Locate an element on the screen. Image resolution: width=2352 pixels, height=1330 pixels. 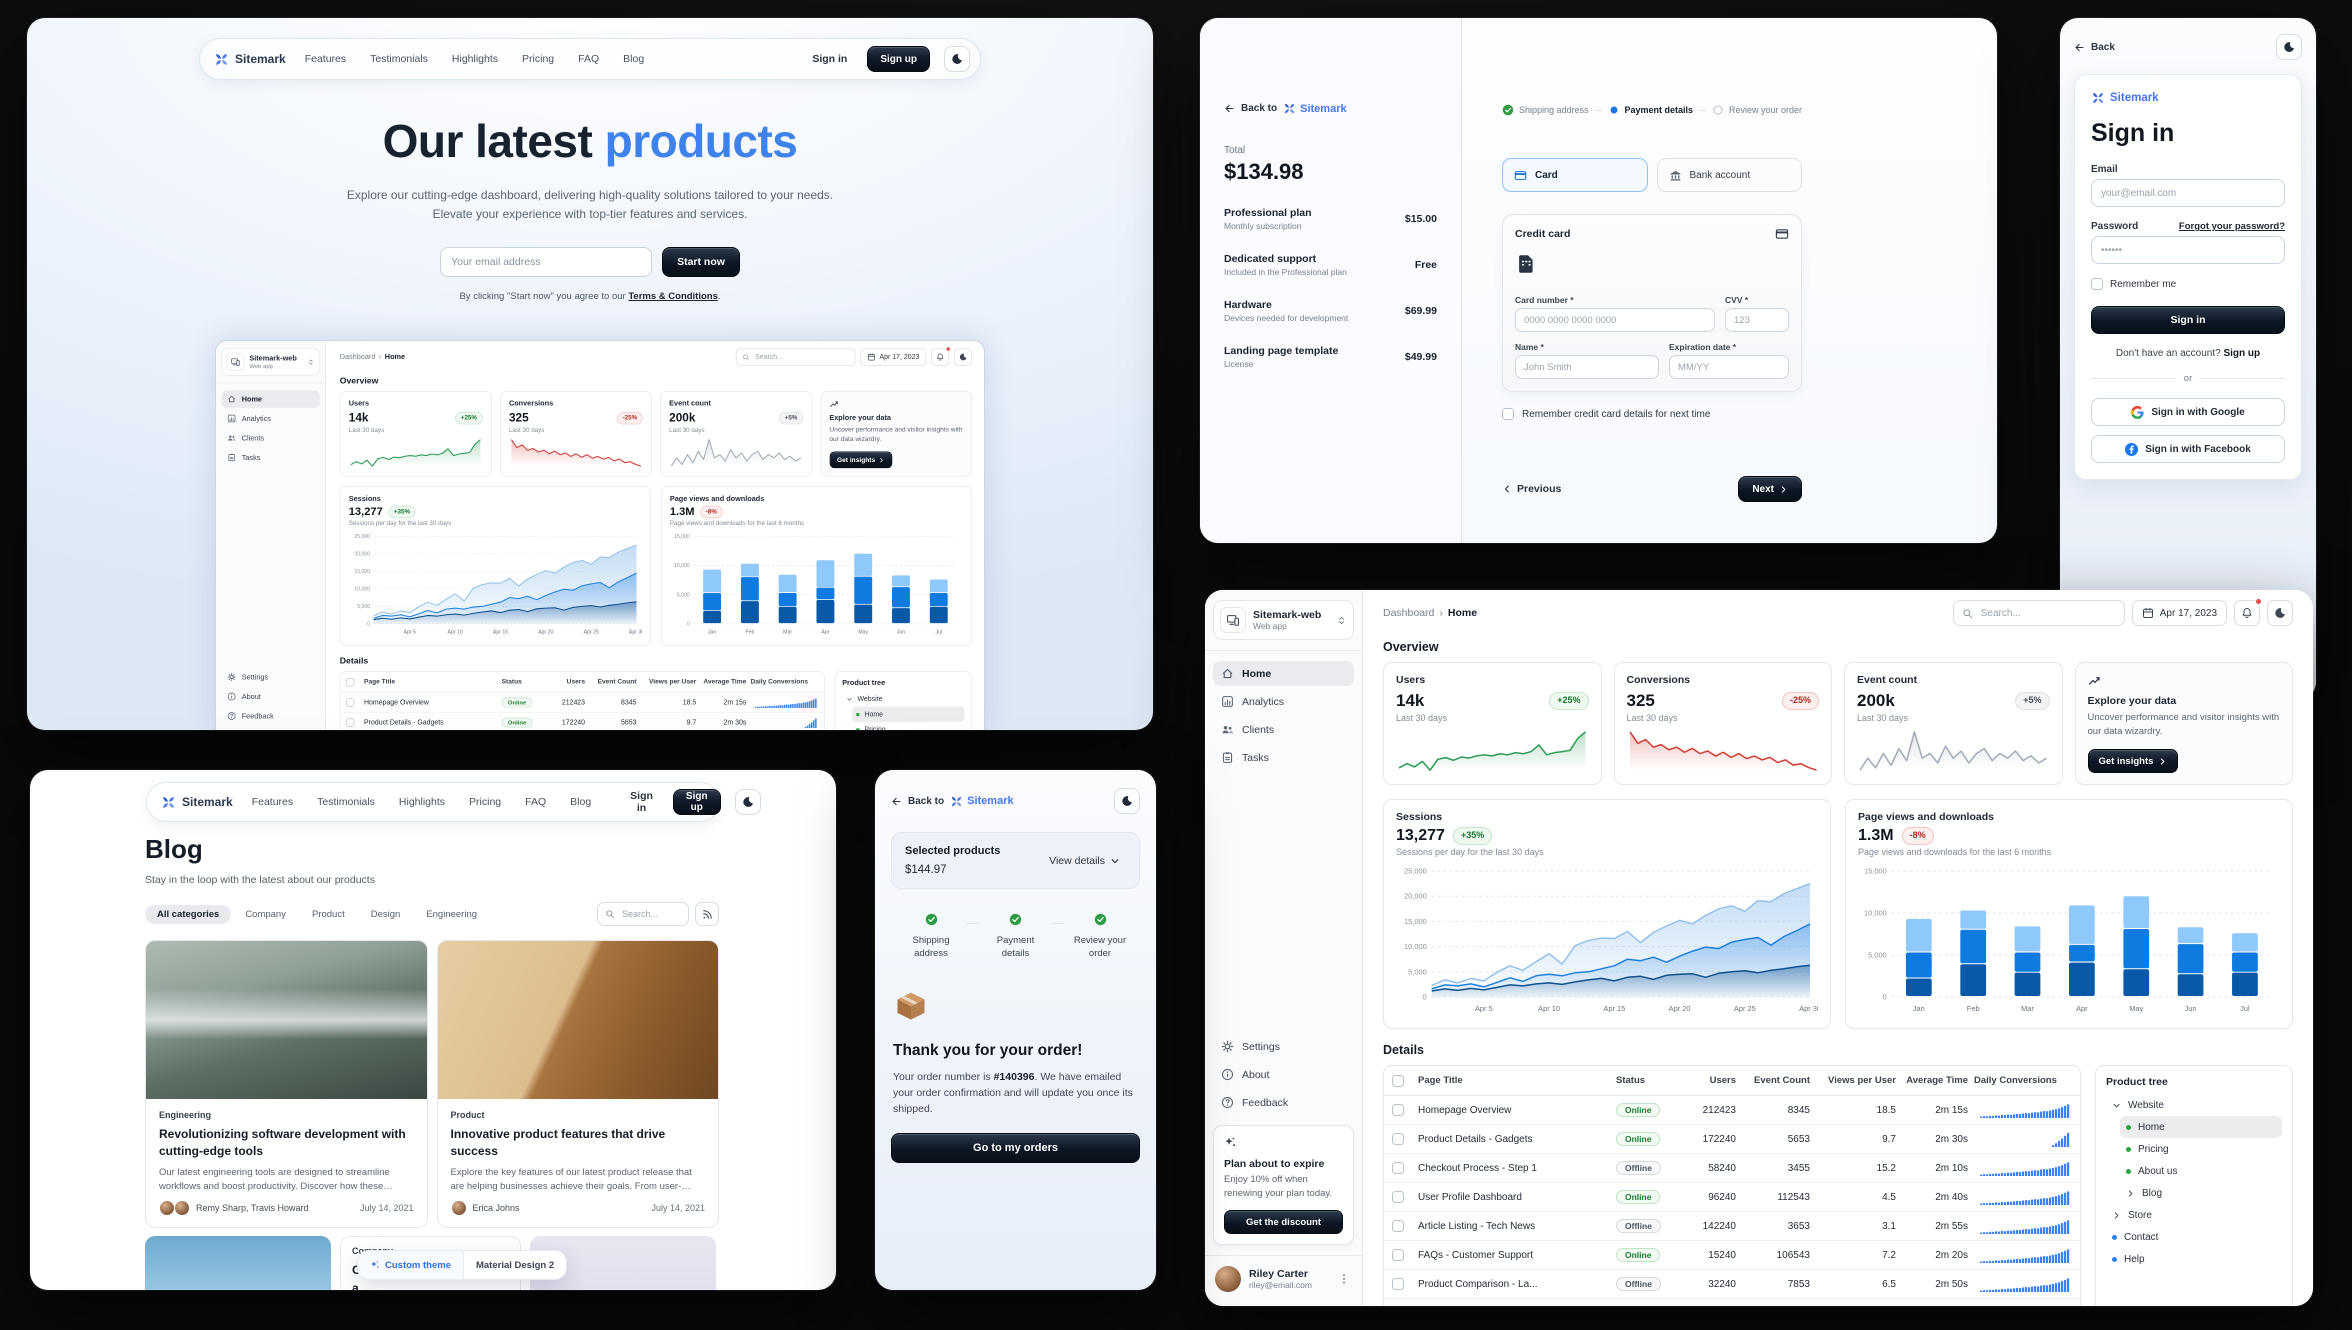
terms-link: Terms & Conditions is located at coordinates (673, 297).